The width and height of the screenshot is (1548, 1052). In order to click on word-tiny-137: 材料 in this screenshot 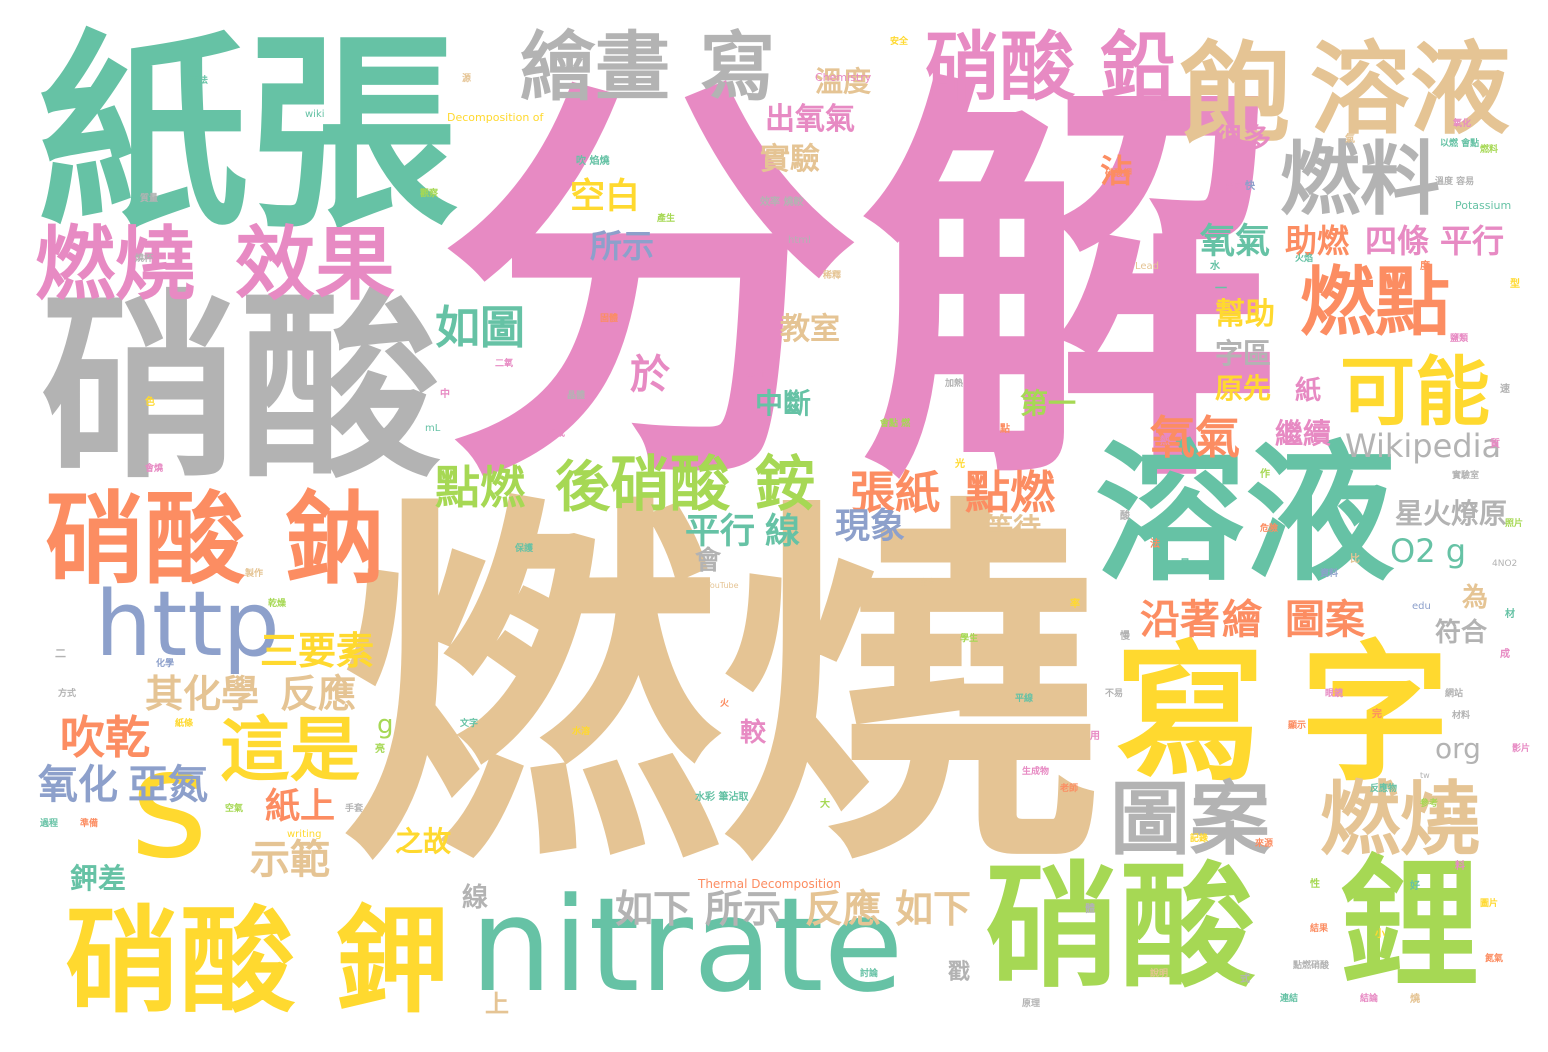, I will do `click(1461, 716)`.